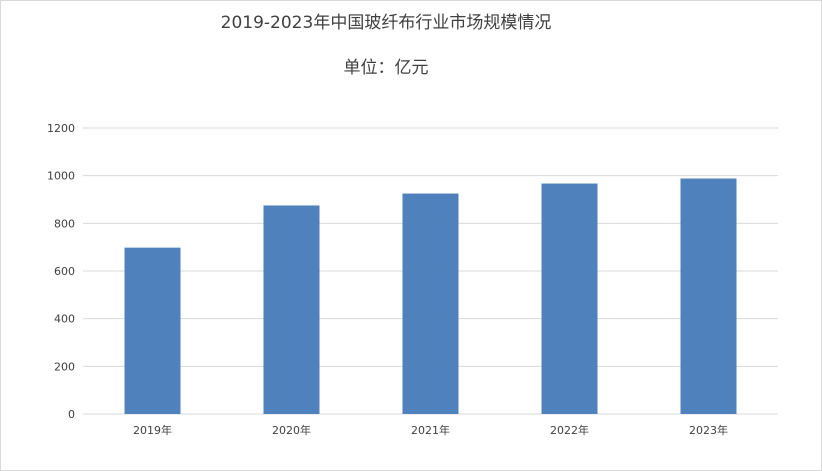  What do you see at coordinates (291, 430) in the screenshot?
I see `x-tick-label: 2020年` at bounding box center [291, 430].